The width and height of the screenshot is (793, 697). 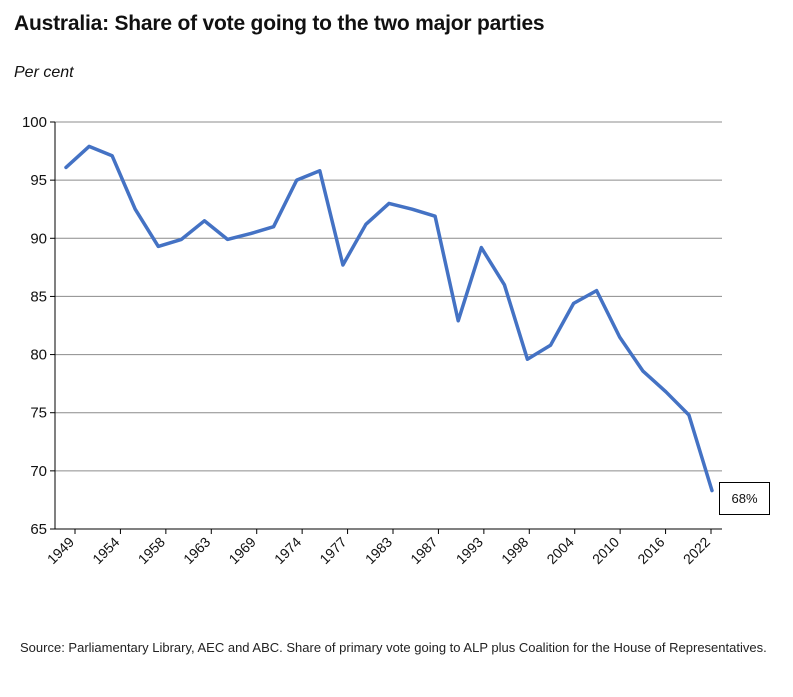 I want to click on x-tick-label: 1958, so click(x=151, y=550).